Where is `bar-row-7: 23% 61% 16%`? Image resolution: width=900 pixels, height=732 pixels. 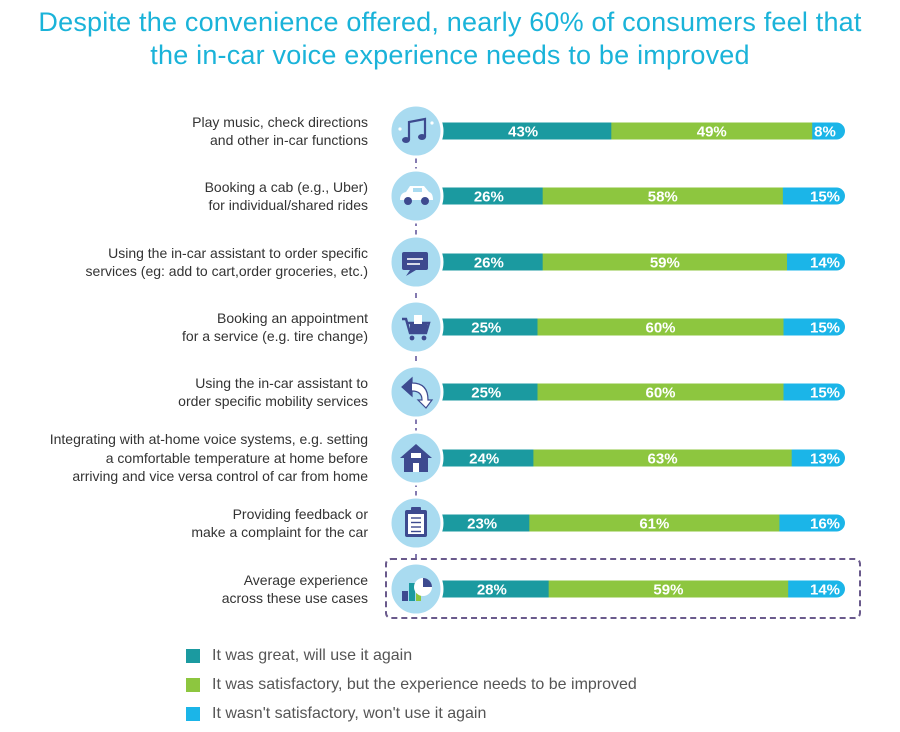
bar-row-7: 23% 61% 16% is located at coordinates (640, 523).